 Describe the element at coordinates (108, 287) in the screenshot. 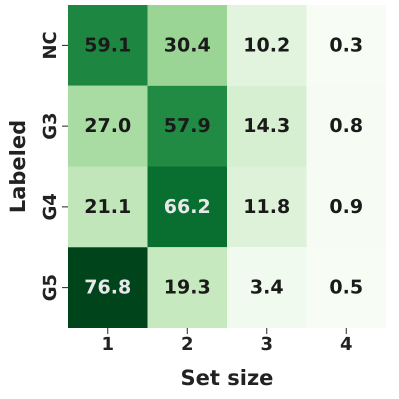

I see `data-label: 76.8` at that location.